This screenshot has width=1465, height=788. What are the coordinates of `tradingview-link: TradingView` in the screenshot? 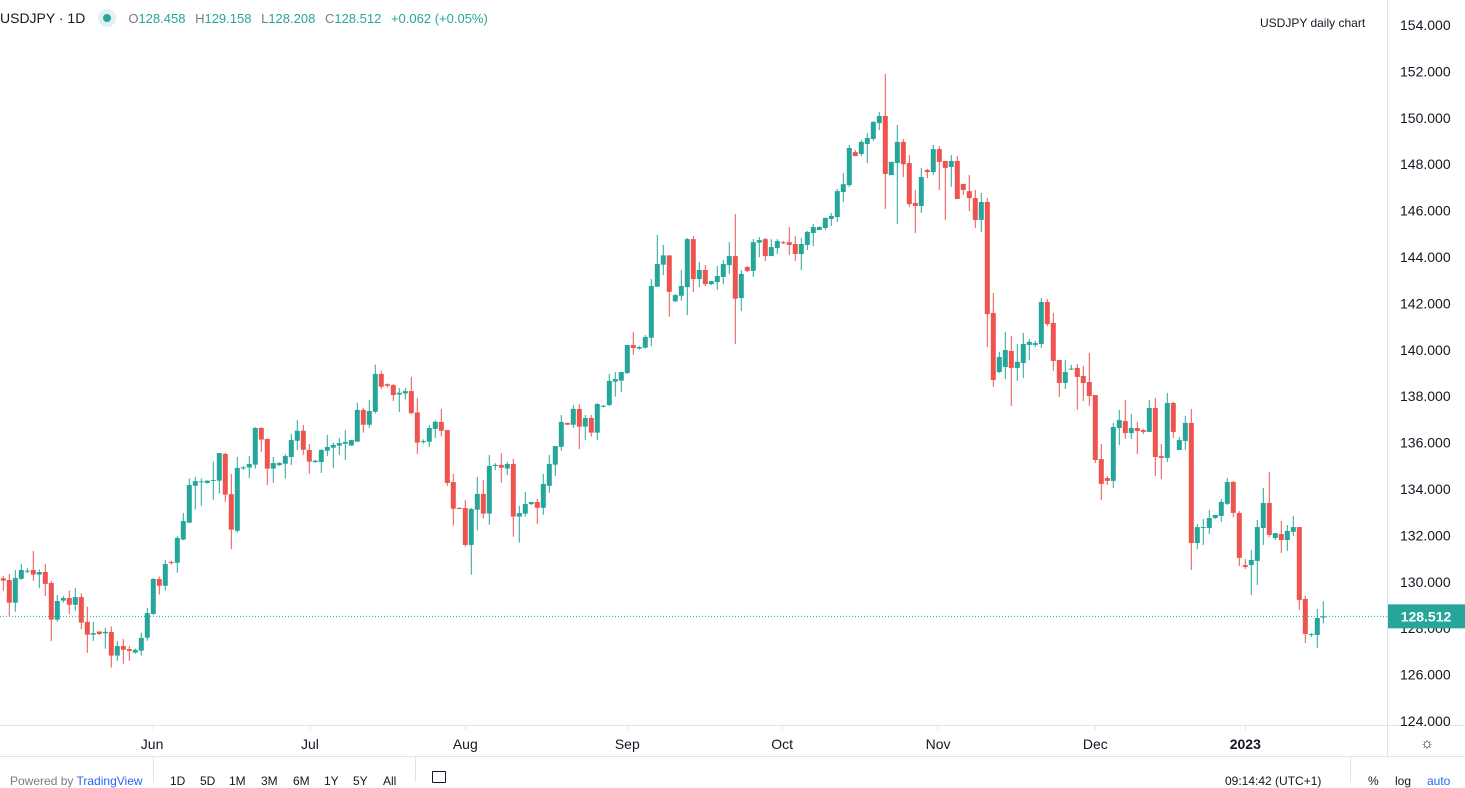 It's located at (109, 781).